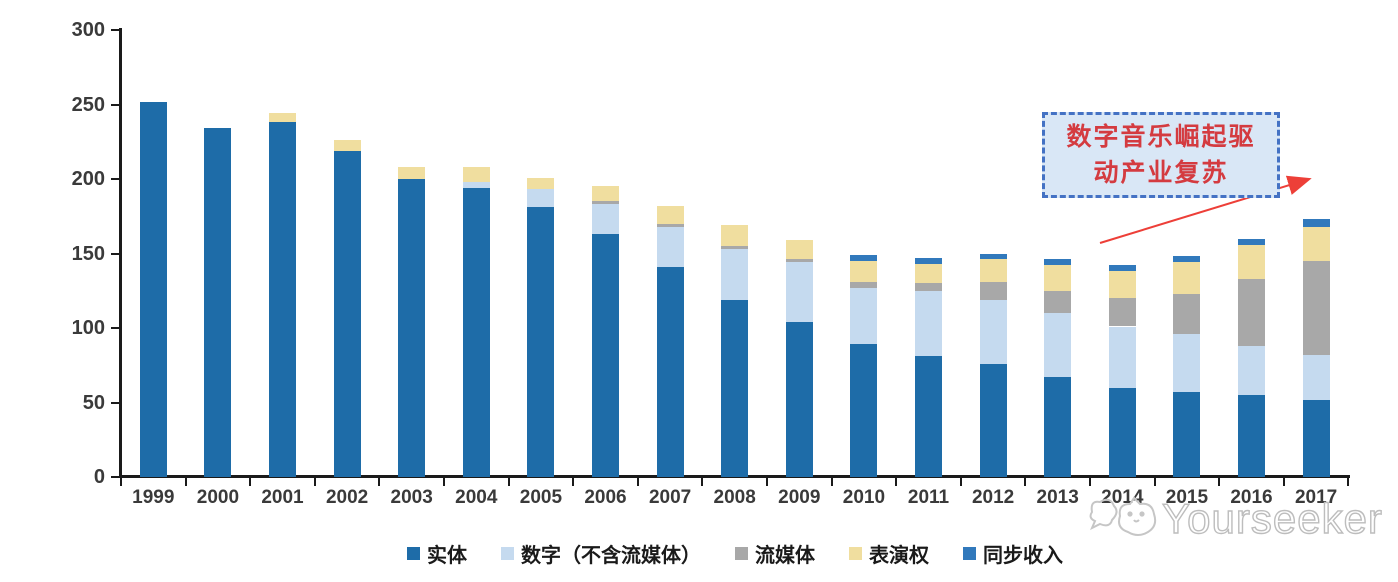 The image size is (1398, 582). Describe the element at coordinates (605, 497) in the screenshot. I see `x-tick-label: 2006` at that location.